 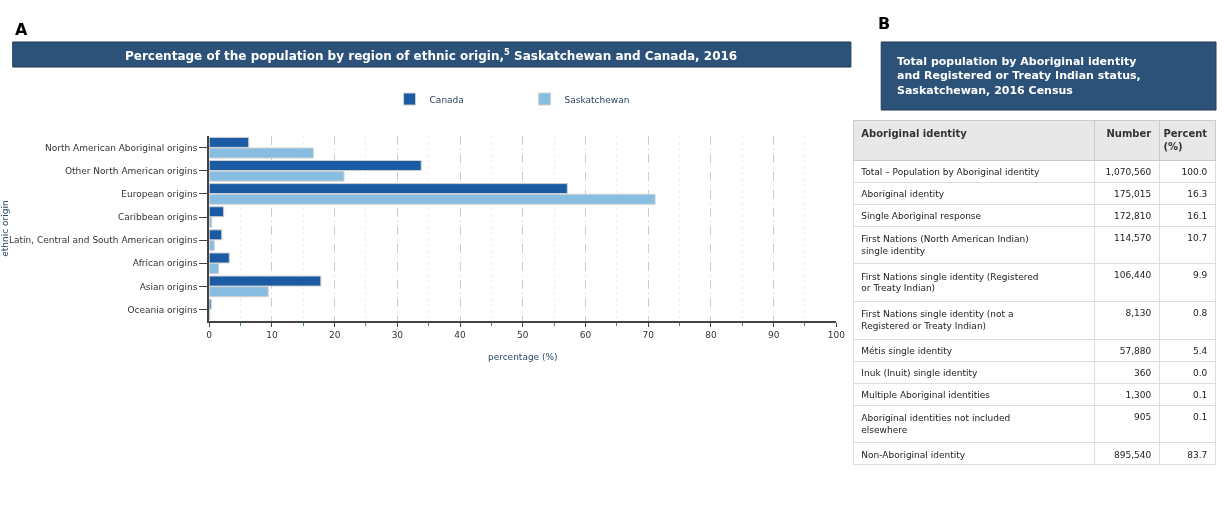 I want to click on text: Multiple Aboriginal identities, so click(x=926, y=394).